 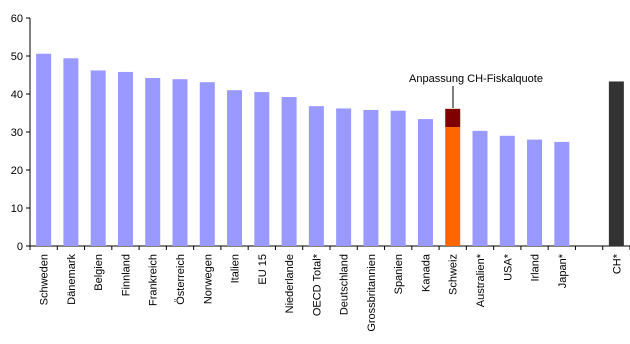 What do you see at coordinates (454, 274) in the screenshot?
I see `category-label: Schweiz` at bounding box center [454, 274].